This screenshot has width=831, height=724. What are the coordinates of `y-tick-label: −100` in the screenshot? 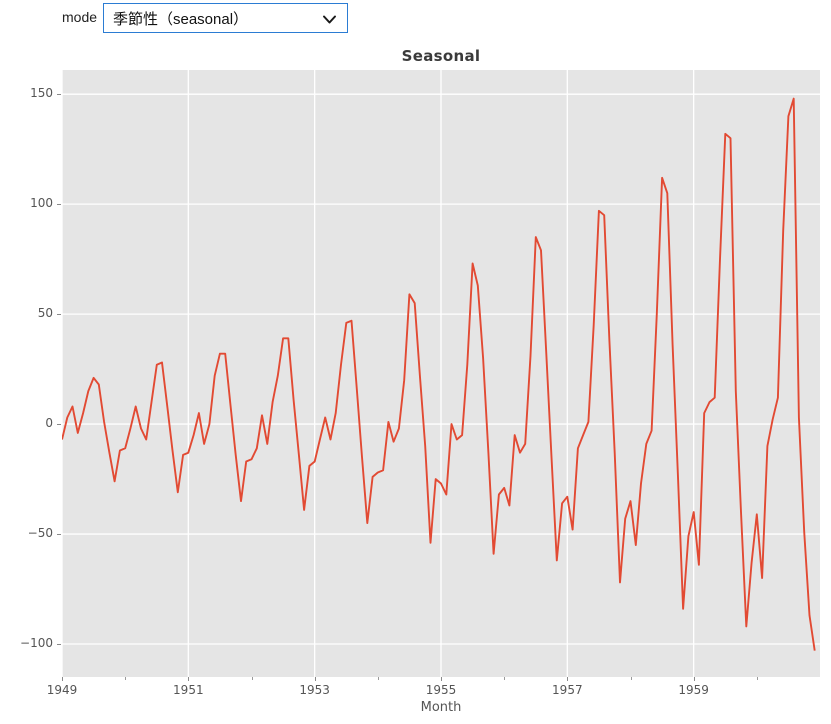 It's located at (36, 643).